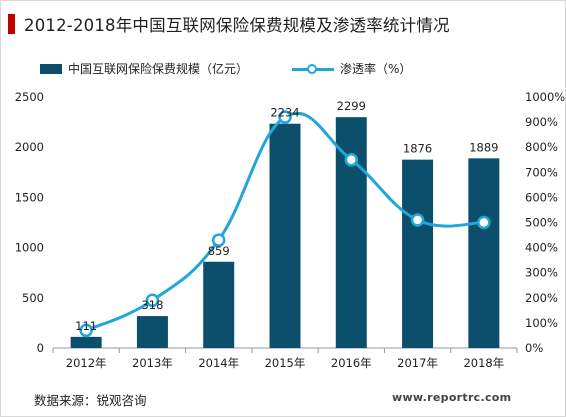 Image resolution: width=566 pixels, height=417 pixels. I want to click on y-right-tick-label: 500%, so click(541, 223).